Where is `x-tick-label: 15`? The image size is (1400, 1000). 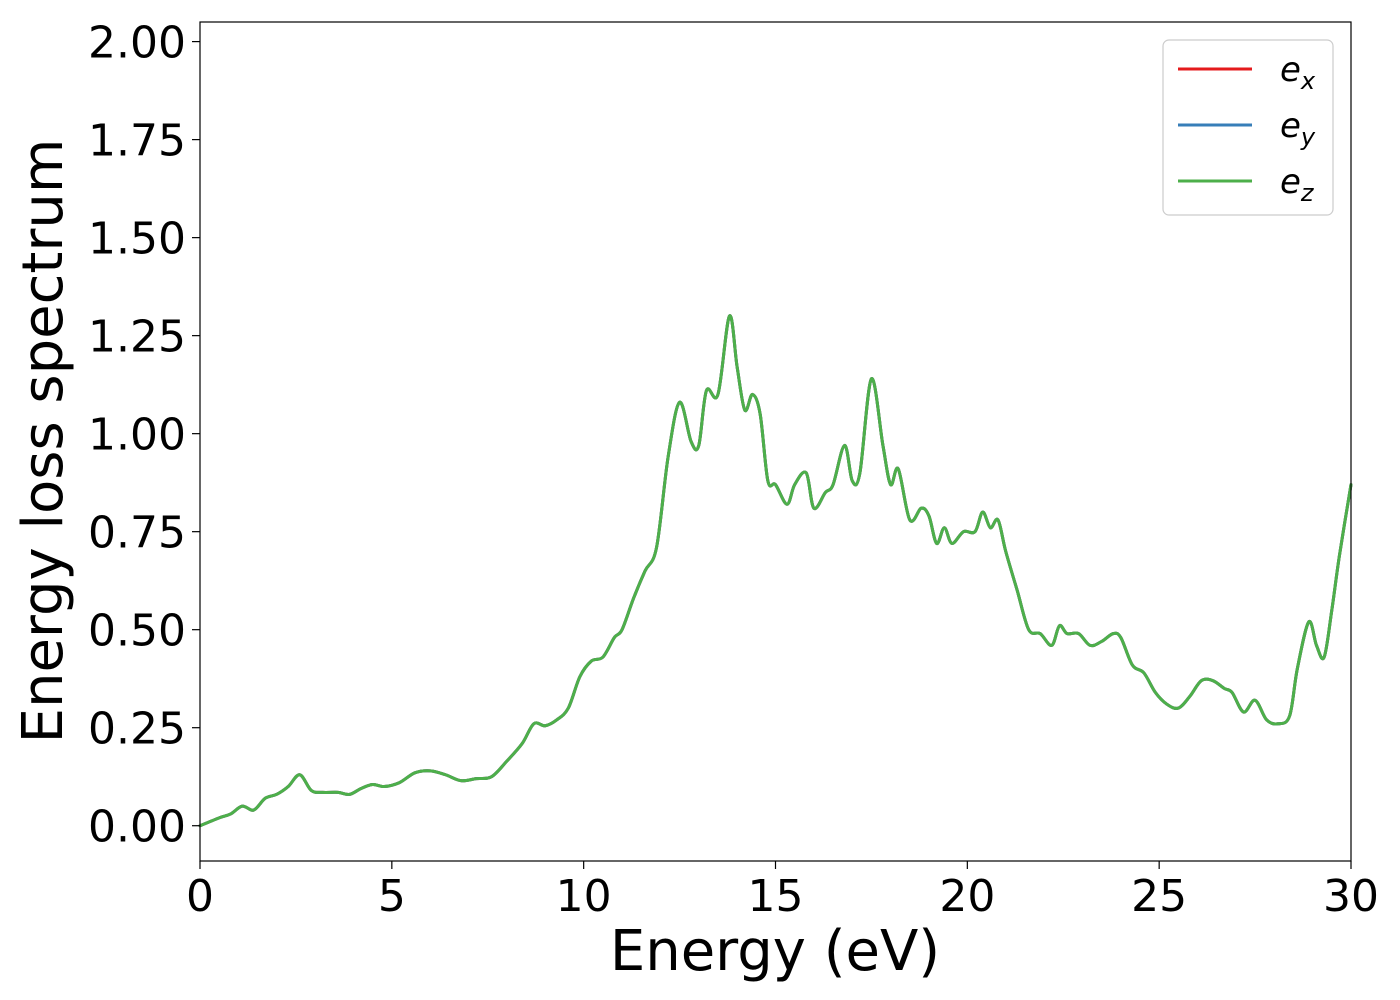 x-tick-label: 15 is located at coordinates (776, 896).